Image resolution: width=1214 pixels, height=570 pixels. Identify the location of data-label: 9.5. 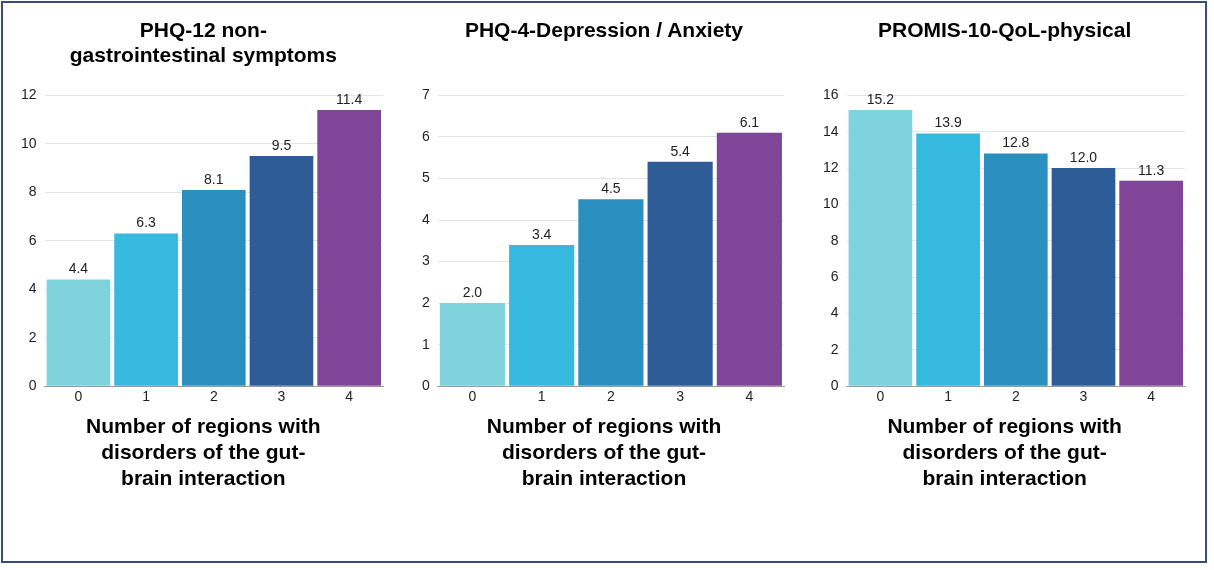
(282, 144).